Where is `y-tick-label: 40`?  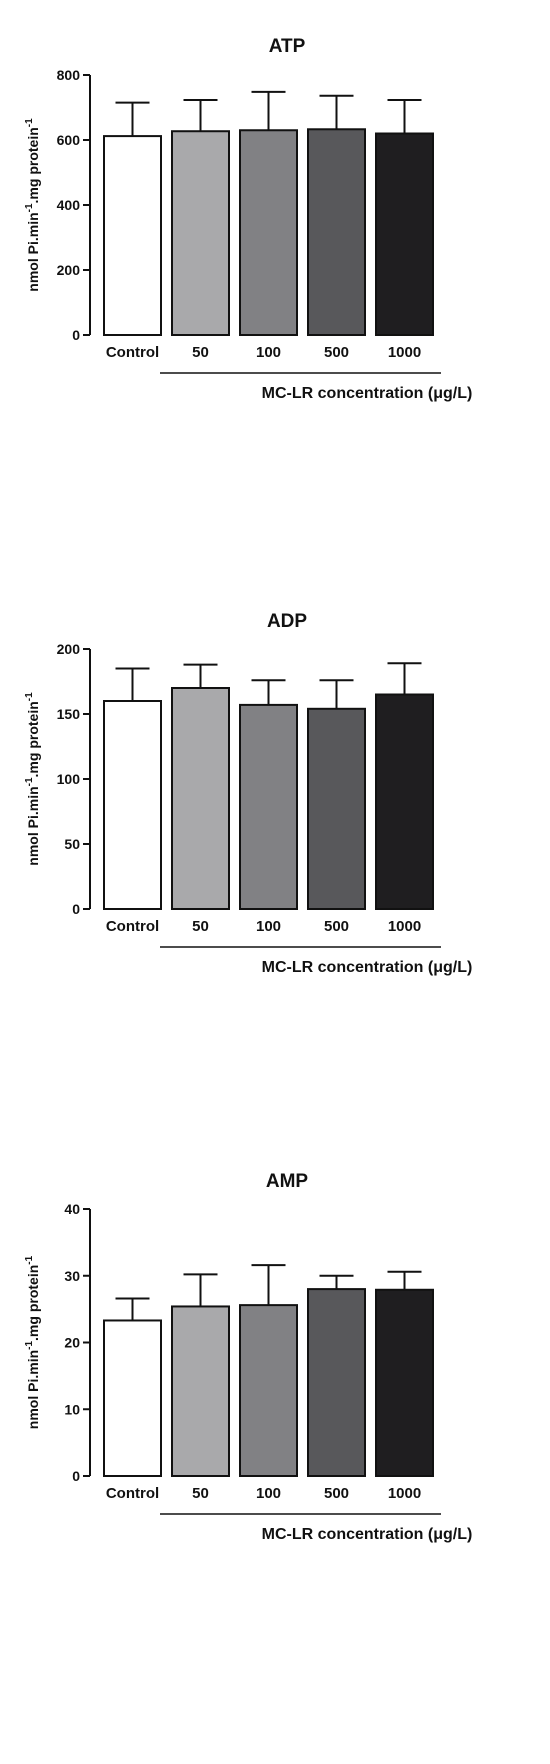
y-tick-label: 40 is located at coordinates (72, 1209).